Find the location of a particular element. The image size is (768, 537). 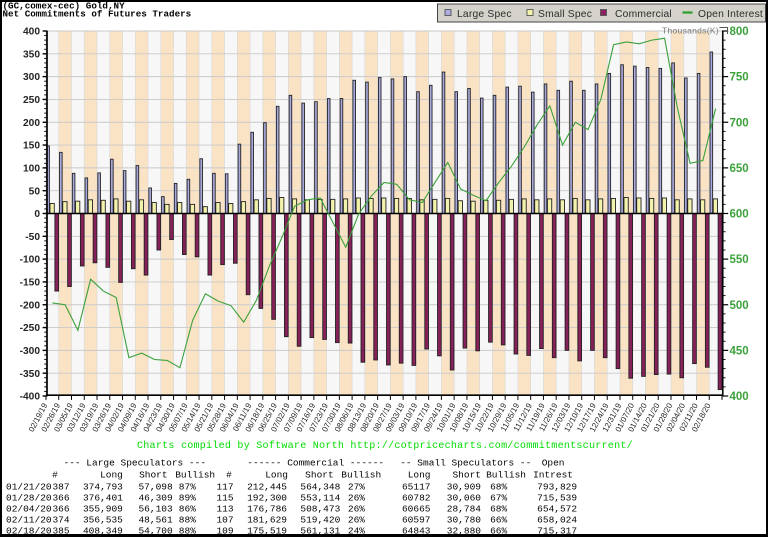

svg-text: 300 is located at coordinates (31, 77).